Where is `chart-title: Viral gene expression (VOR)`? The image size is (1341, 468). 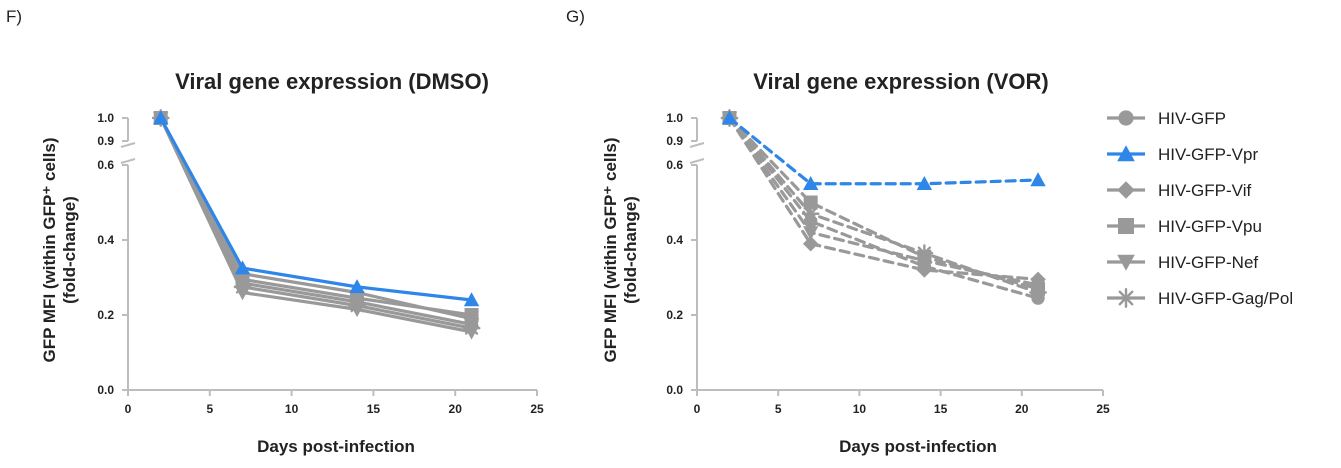
chart-title: Viral gene expression (VOR) is located at coordinates (900, 81).